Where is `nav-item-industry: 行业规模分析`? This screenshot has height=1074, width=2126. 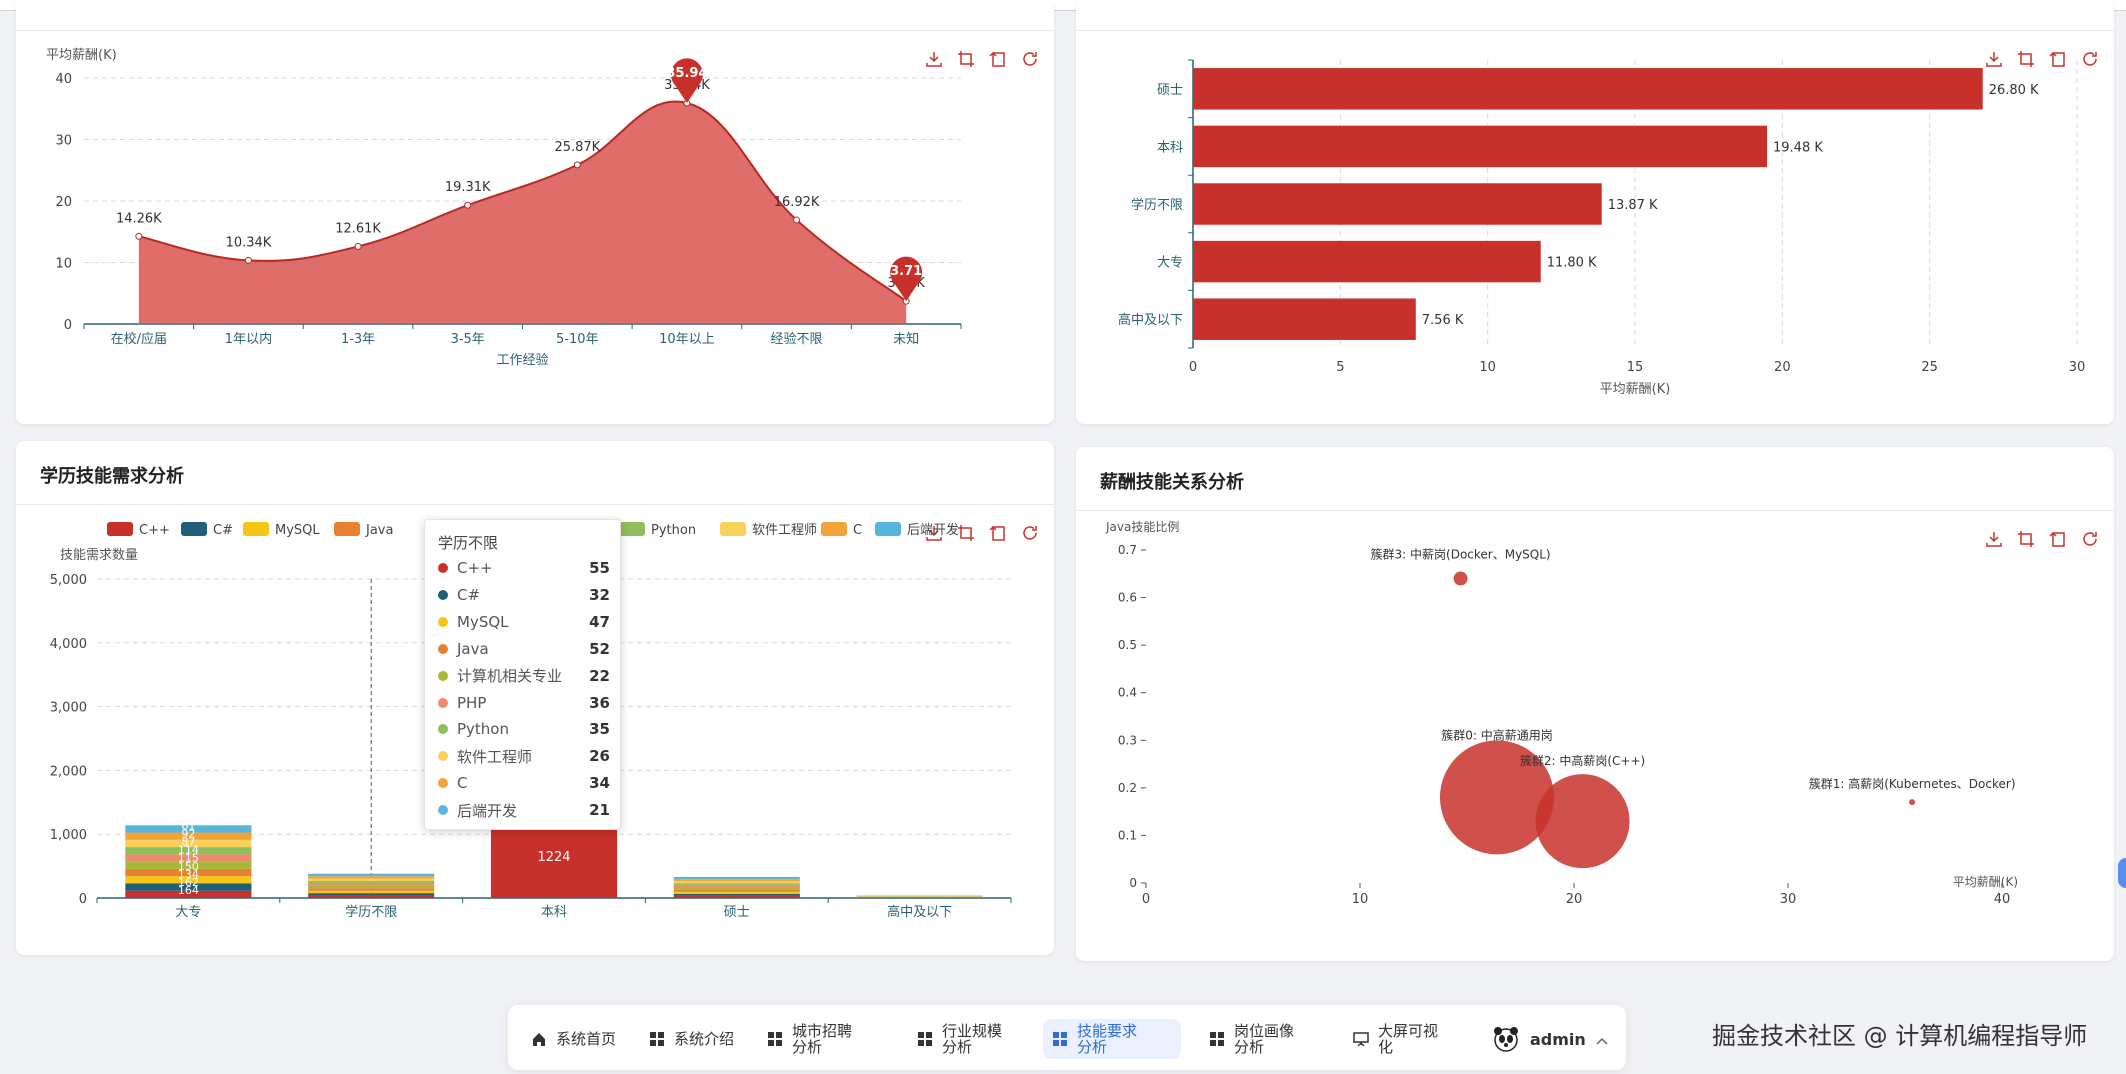 nav-item-industry: 行业规模分析 is located at coordinates (968, 1039).